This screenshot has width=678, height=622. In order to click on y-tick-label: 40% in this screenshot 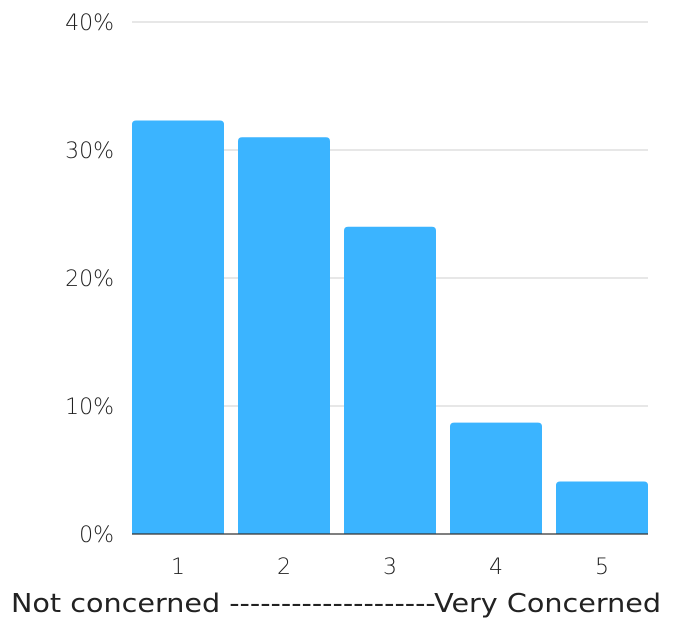, I will do `click(89, 23)`.